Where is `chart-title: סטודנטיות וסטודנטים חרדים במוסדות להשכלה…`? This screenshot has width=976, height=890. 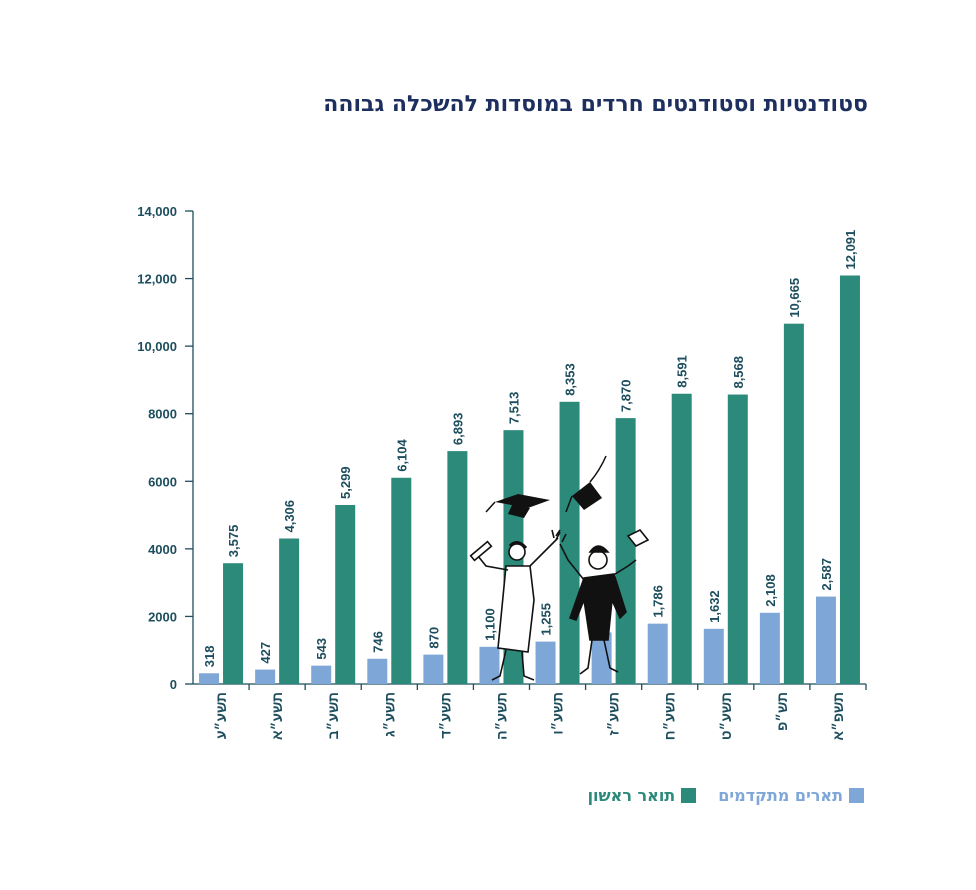 chart-title: סטודנטיות וסטודנטים חרדים במוסדות להשכלה… is located at coordinates (595, 104).